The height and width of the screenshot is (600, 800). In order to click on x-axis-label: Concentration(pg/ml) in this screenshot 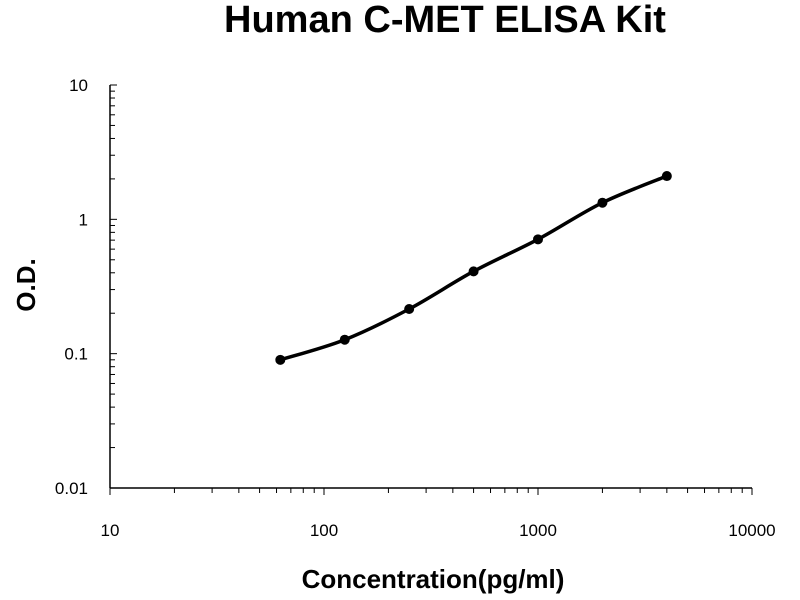, I will do `click(433, 579)`.